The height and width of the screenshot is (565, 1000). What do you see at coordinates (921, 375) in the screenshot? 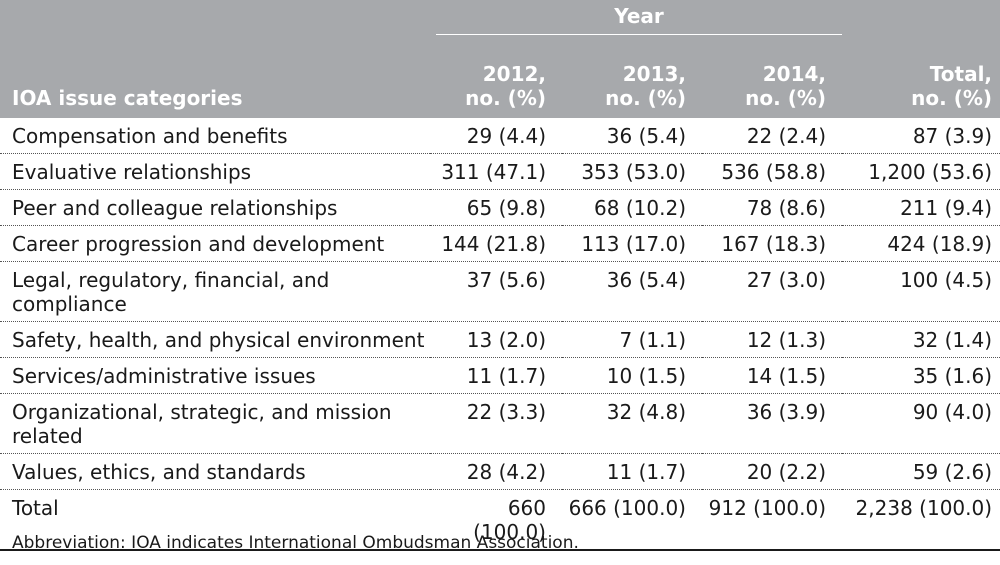
I see `cell-total: 35 (1.6)` at bounding box center [921, 375].